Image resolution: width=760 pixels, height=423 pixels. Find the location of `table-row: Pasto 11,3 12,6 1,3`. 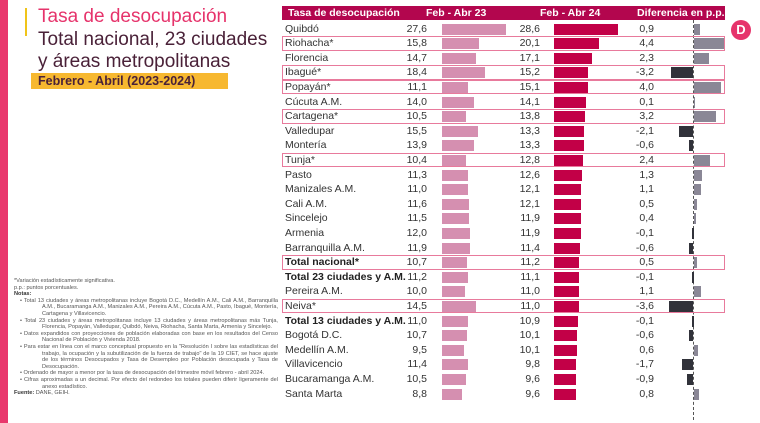

table-row: Pasto 11,3 12,6 1,3 is located at coordinates (503, 175).